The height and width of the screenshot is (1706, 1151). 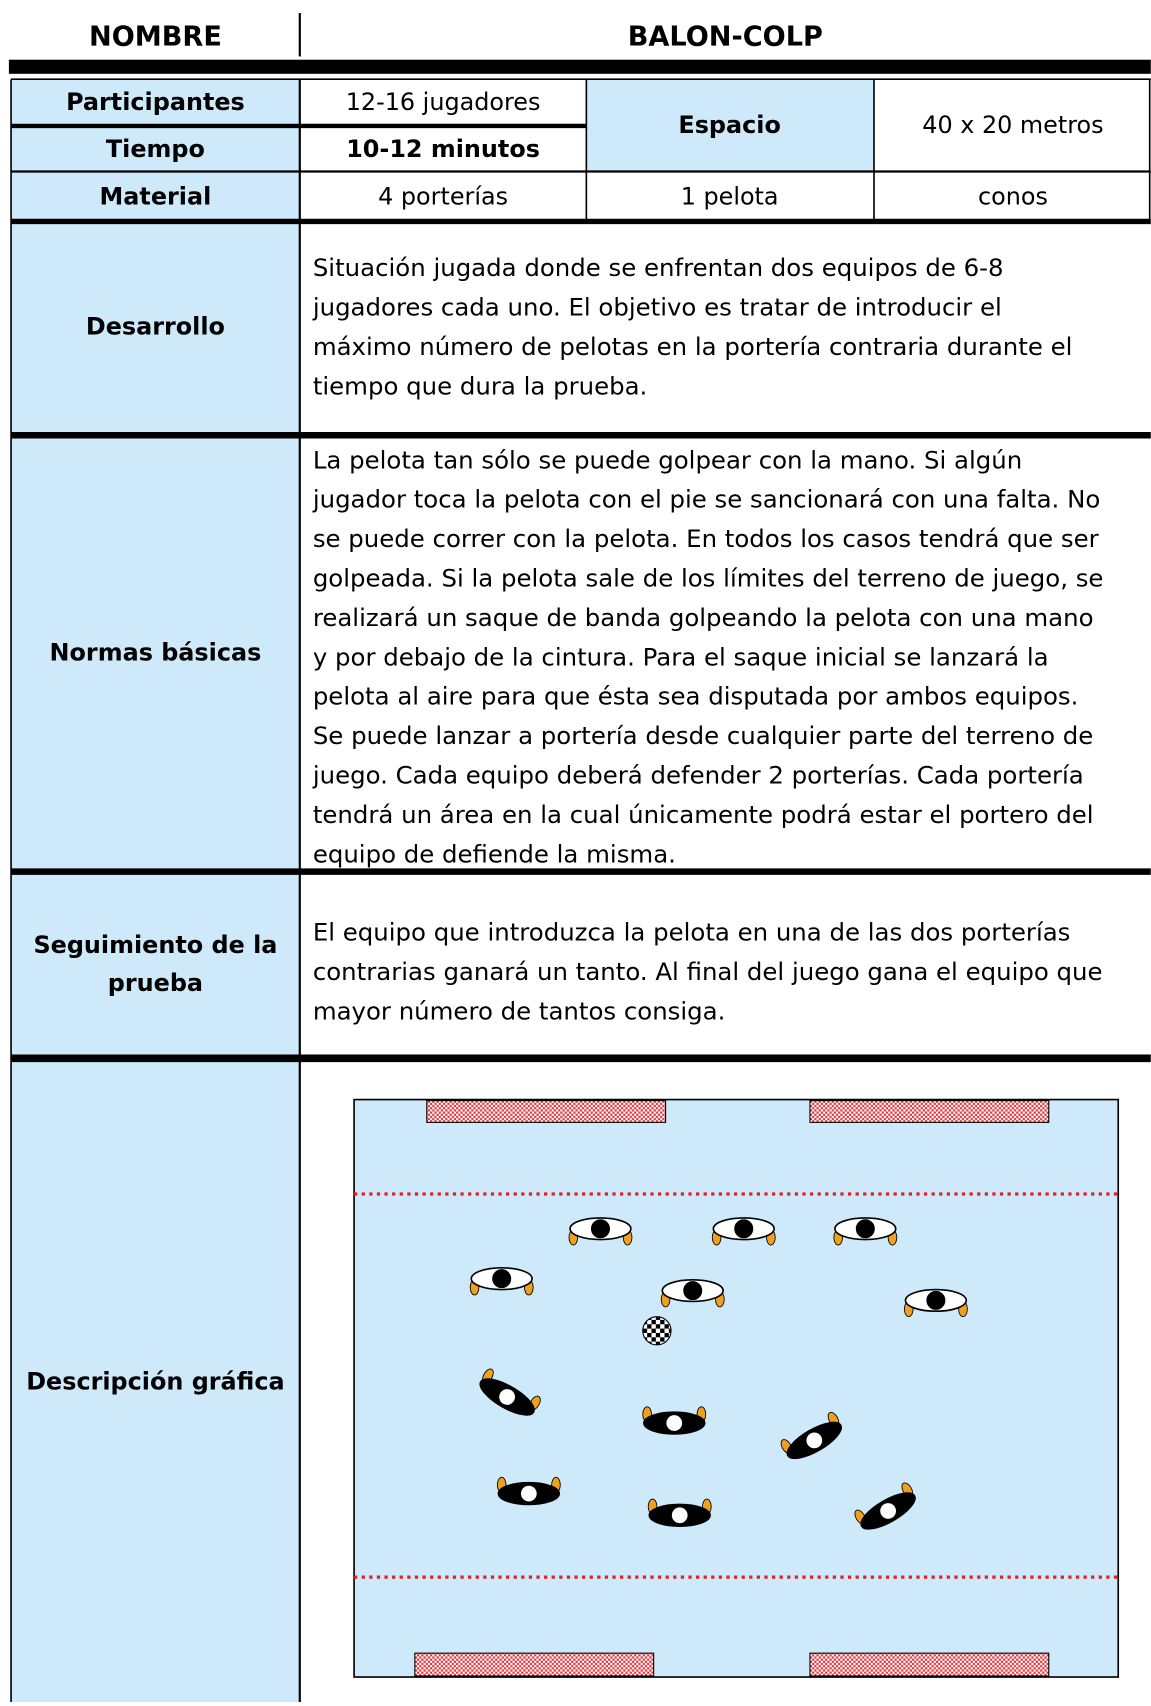 I want to click on material: conos, so click(x=1013, y=197).